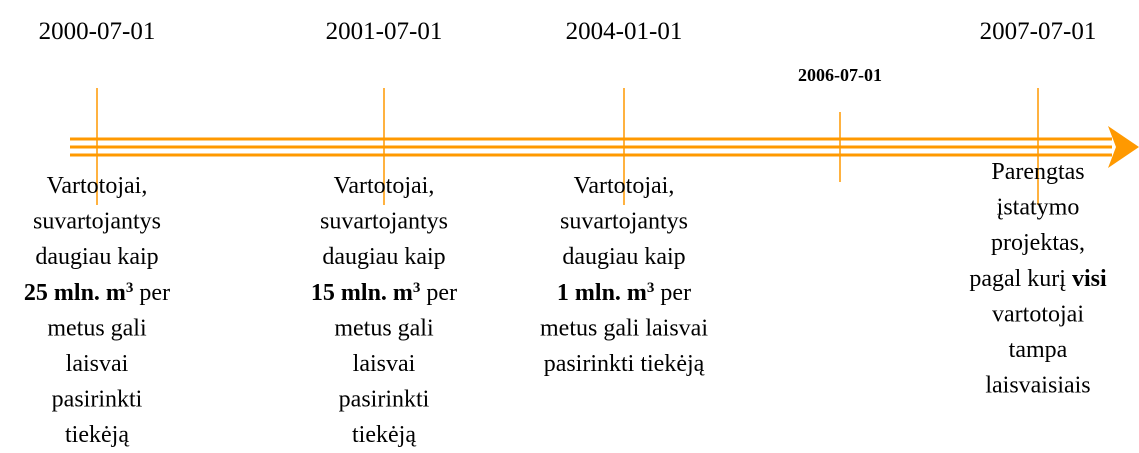  I want to click on description-line: 1 mln. m3 per, so click(624, 293).